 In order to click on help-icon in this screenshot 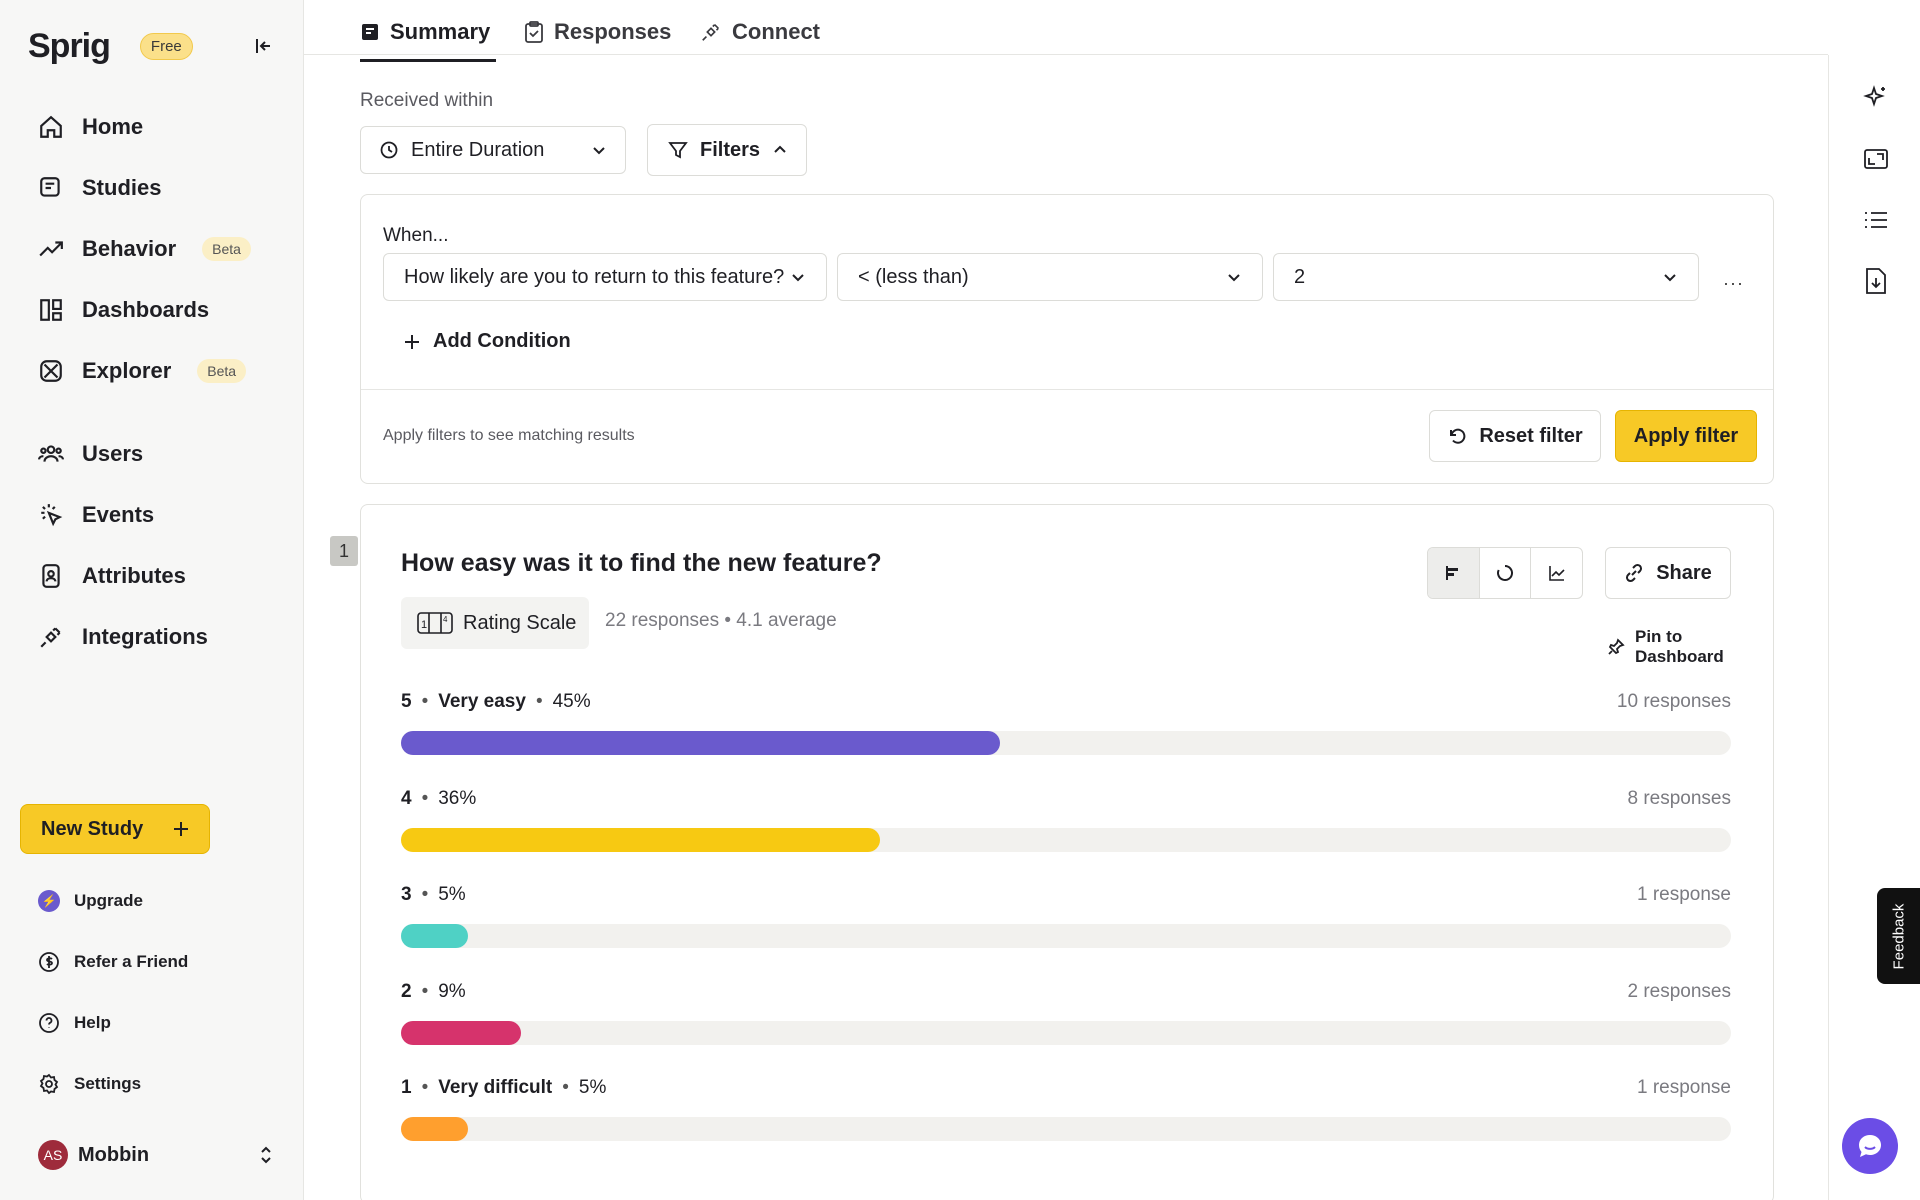, I will do `click(49, 1023)`.